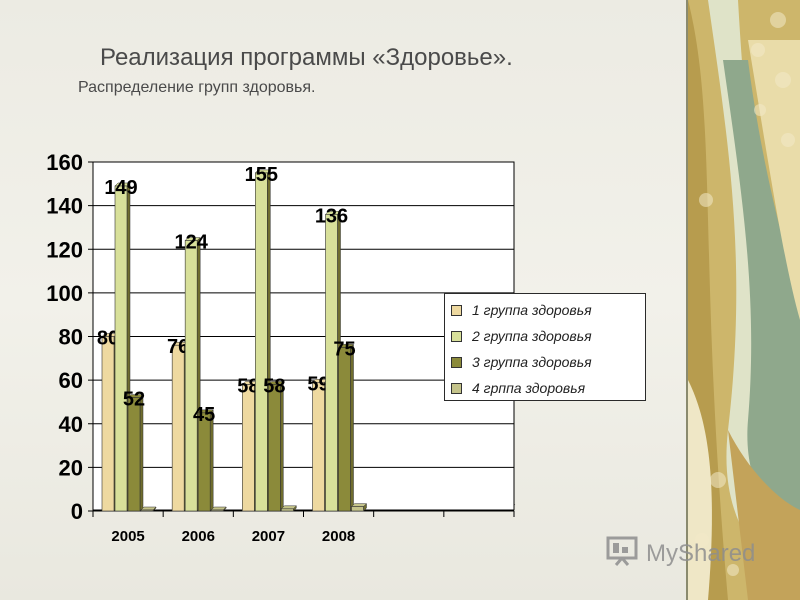 This screenshot has width=800, height=600. I want to click on legend-swatch-group1, so click(456, 310).